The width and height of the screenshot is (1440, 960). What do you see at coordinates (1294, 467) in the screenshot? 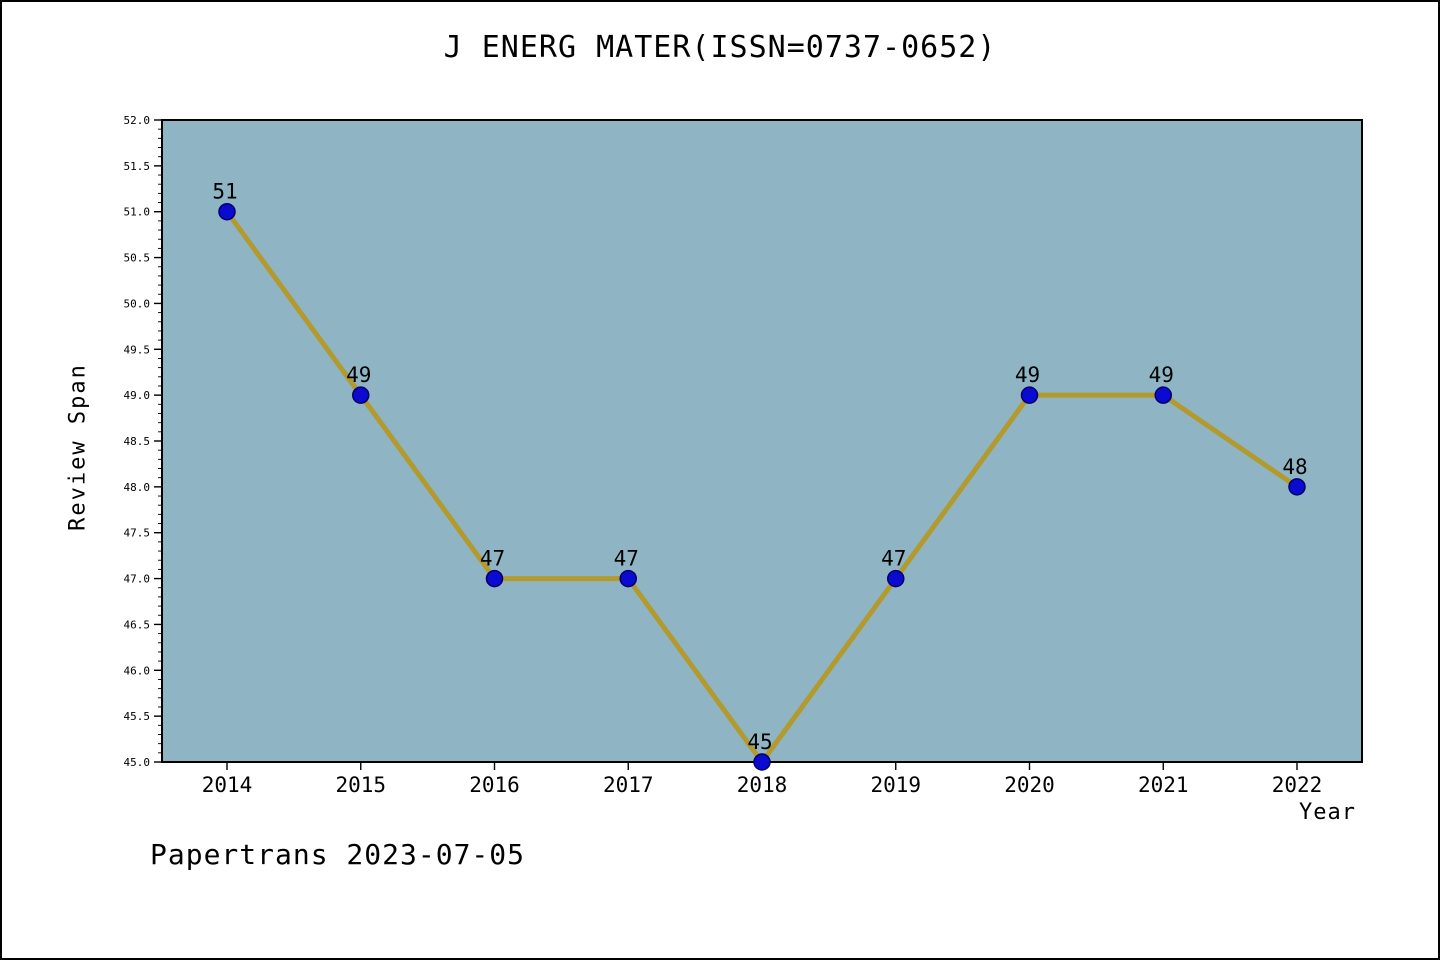
I see `svg-text: 48` at bounding box center [1294, 467].